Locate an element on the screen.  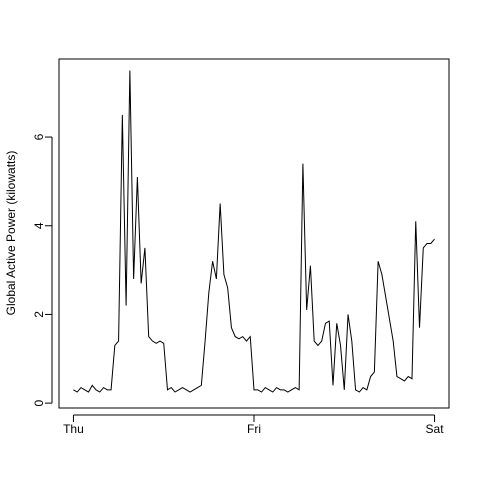
y-tick-label: 6 is located at coordinates (39, 136).